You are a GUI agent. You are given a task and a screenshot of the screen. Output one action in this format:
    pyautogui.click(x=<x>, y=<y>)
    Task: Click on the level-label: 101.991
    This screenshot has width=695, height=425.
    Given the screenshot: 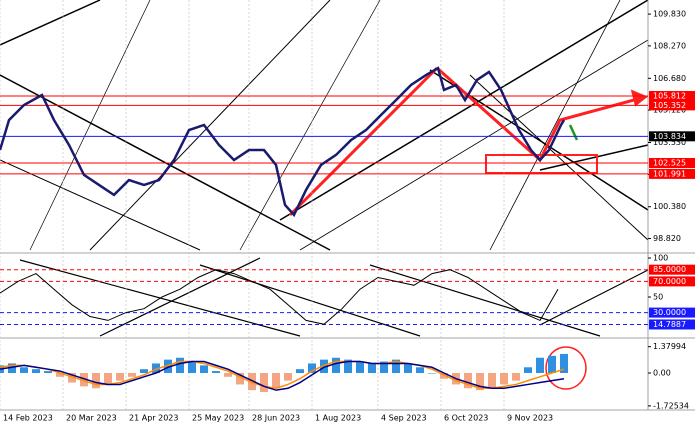 What is the action you would take?
    pyautogui.click(x=669, y=173)
    